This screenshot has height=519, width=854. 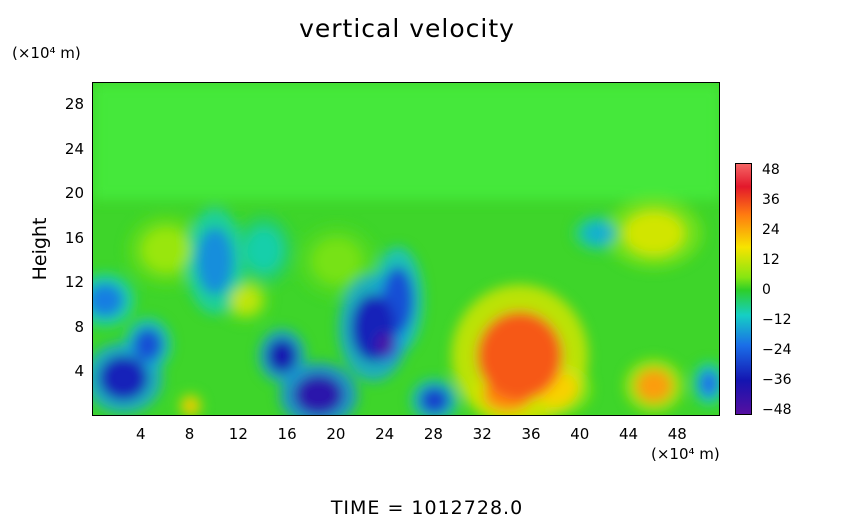 What do you see at coordinates (777, 410) in the screenshot?
I see `colorbar-tick-label: −48` at bounding box center [777, 410].